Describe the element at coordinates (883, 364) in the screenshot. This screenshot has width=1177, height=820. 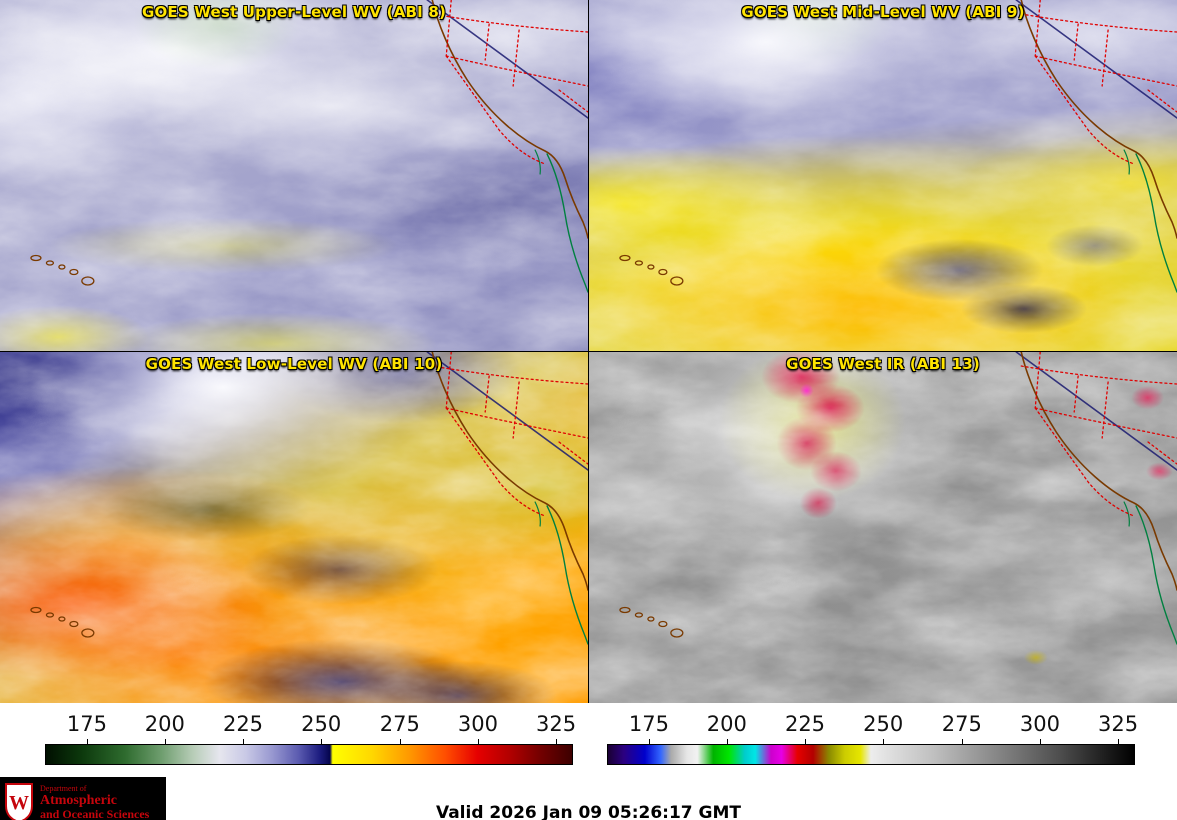
I see `panel-title-abi13: GOES West IR (ABI 13)` at that location.